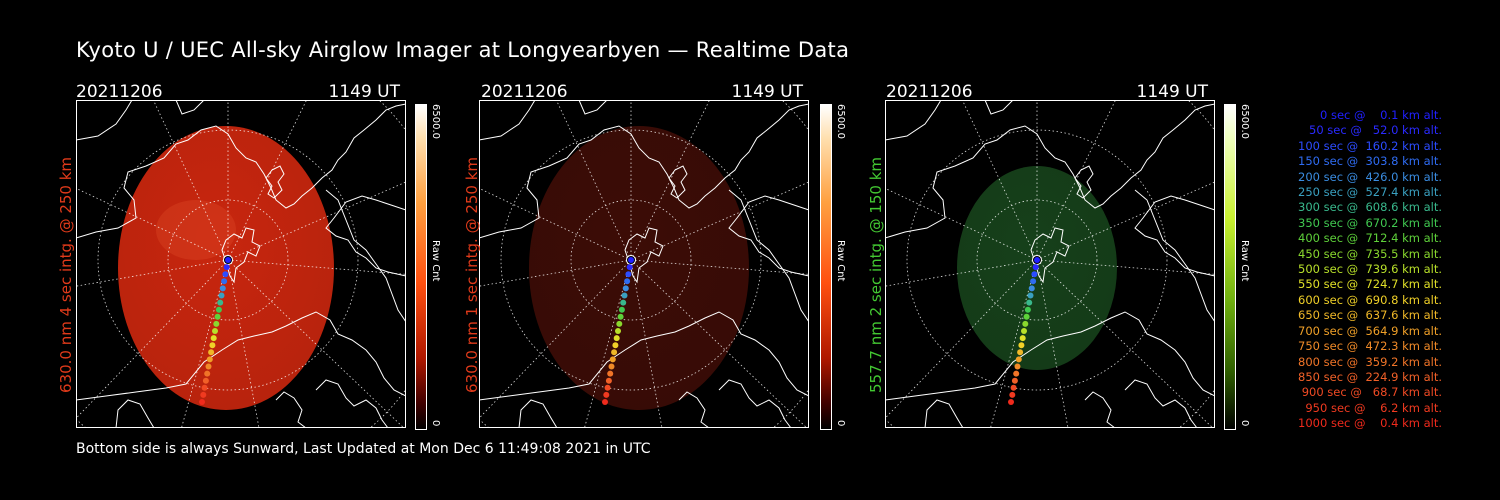 This screenshot has width=1500, height=500. I want to click on legend-row: 300 sec @ 608.6 km alt., so click(1370, 207).